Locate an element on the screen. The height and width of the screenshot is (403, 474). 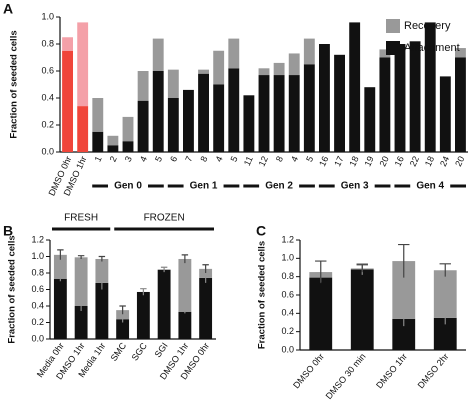
x-tick-label: 12 is located at coordinates (263, 161).